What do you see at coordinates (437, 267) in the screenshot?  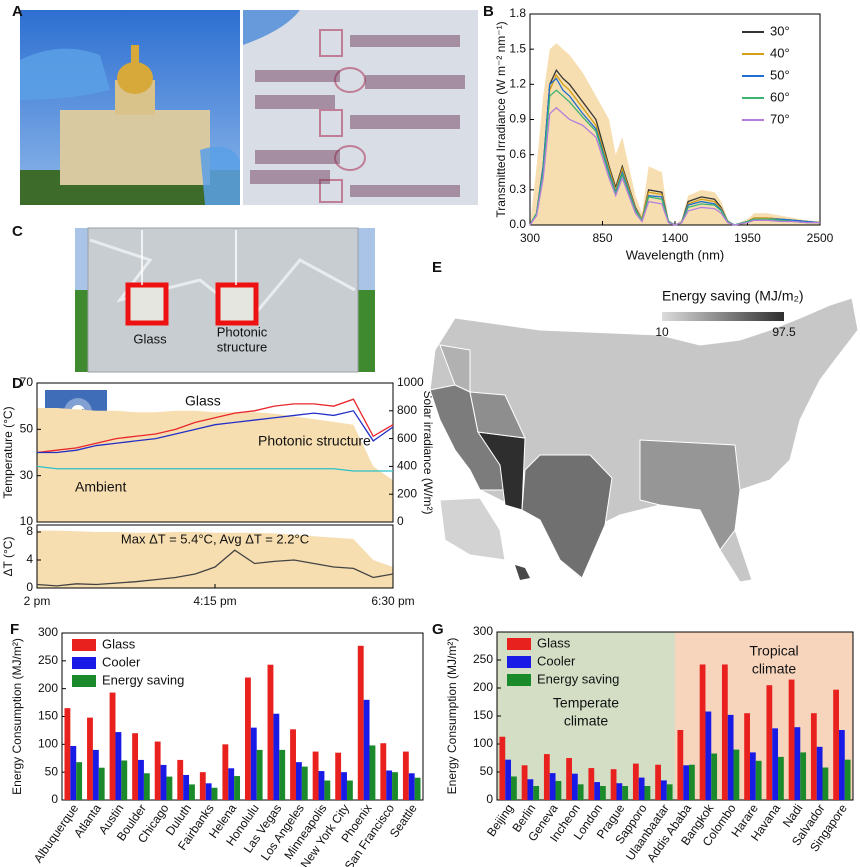 I see `panel-label: E` at bounding box center [437, 267].